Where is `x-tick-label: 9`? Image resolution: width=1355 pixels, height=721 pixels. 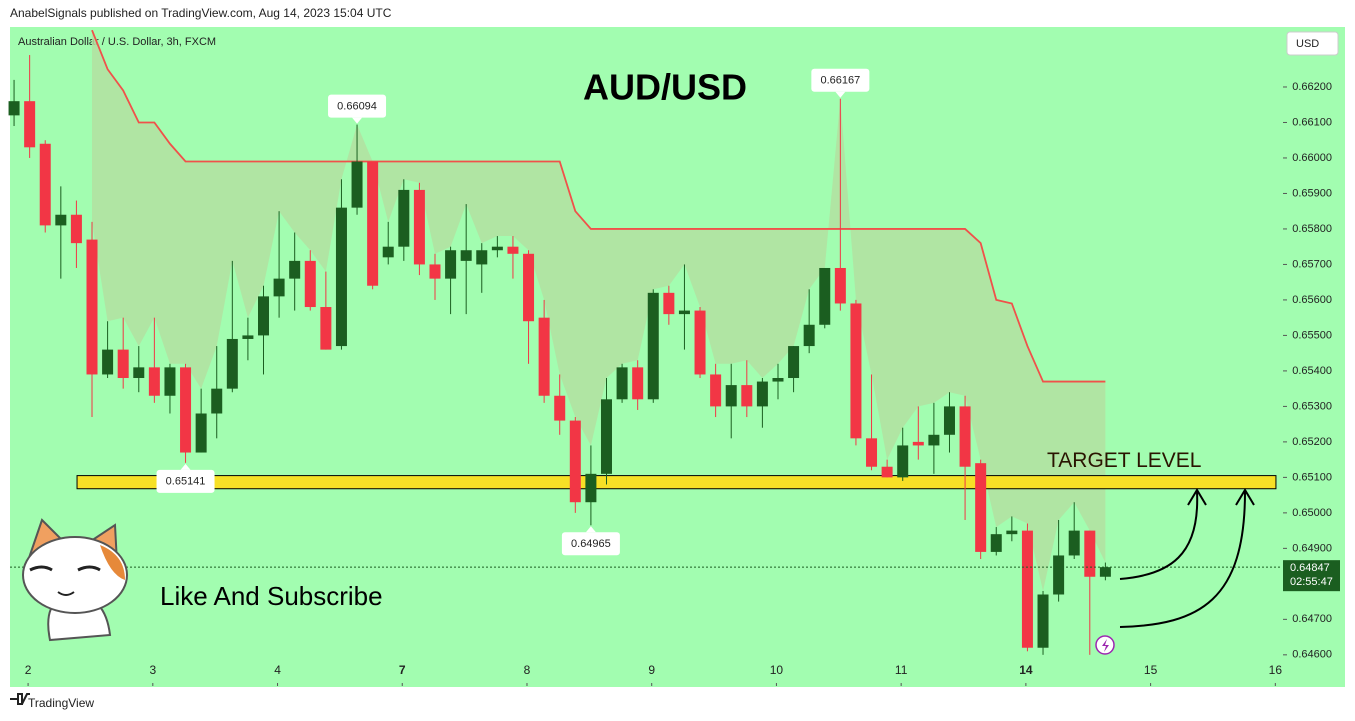 x-tick-label: 9 is located at coordinates (651, 670).